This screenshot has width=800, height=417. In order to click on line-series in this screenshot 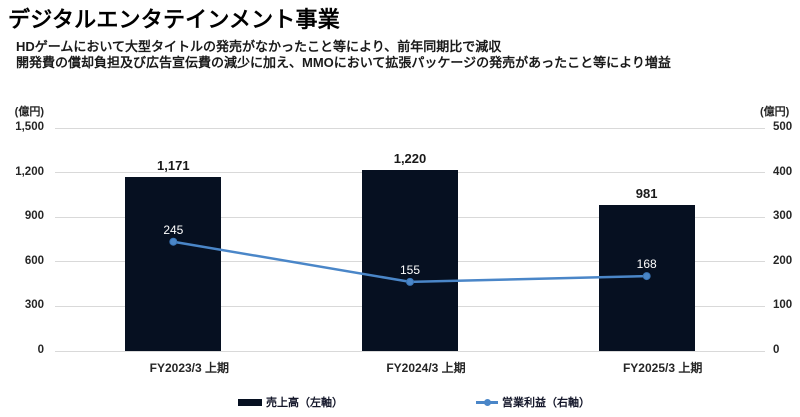, I will do `click(410, 261)`.